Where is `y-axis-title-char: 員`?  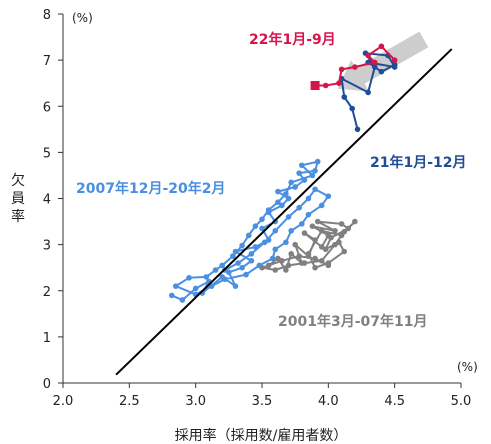 y-axis-title-char: 員 is located at coordinates (18, 199).